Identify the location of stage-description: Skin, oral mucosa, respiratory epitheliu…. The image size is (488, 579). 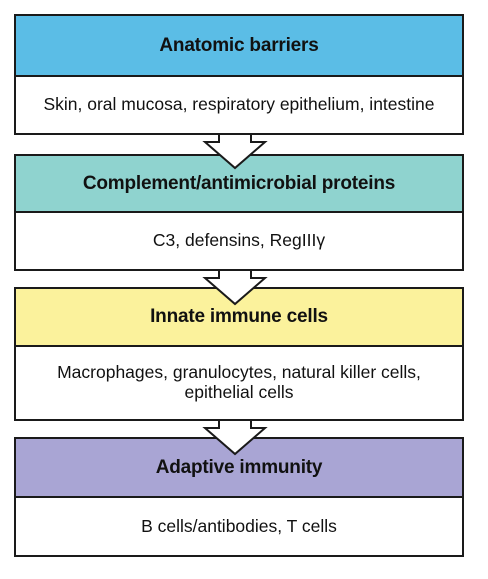
(239, 104).